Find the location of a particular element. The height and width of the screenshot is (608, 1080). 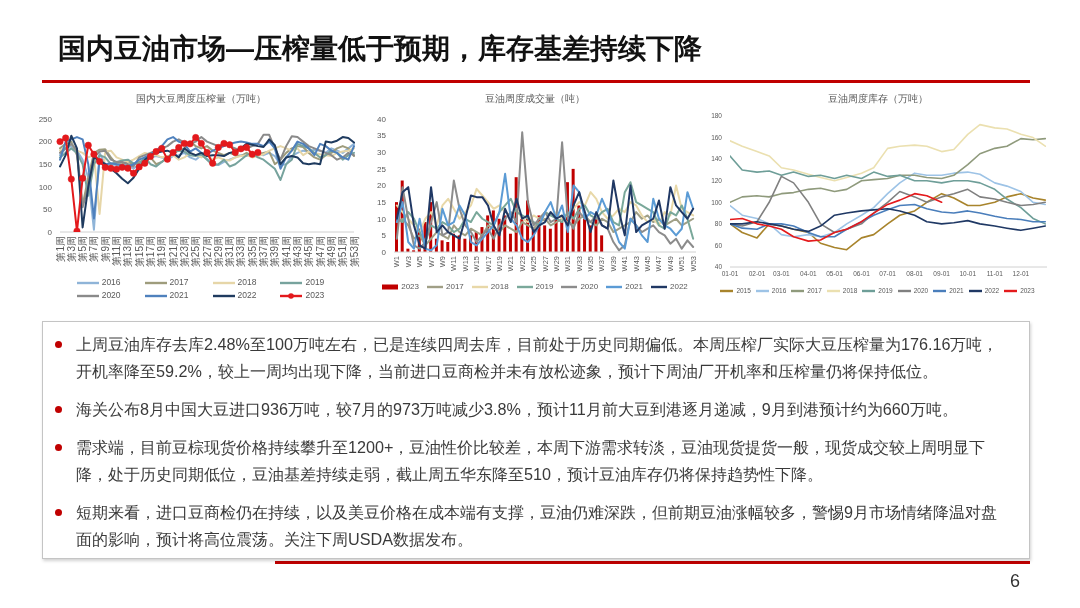

x-tick-label: 第51周 is located at coordinates (343, 252).